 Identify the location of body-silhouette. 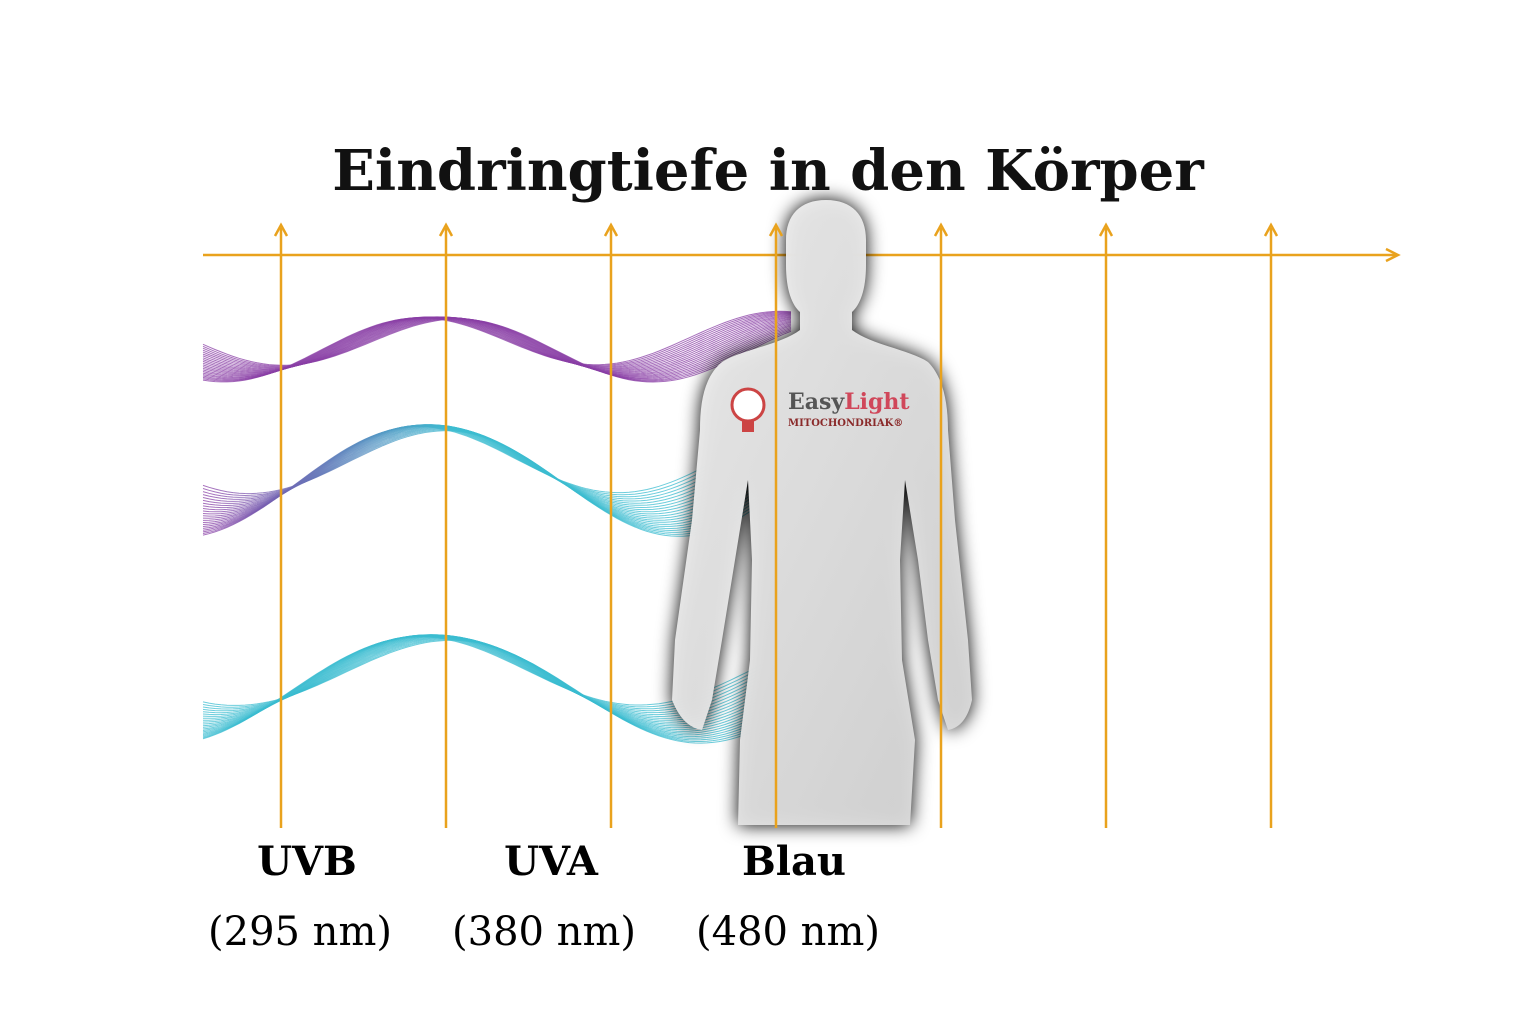
(822, 512).